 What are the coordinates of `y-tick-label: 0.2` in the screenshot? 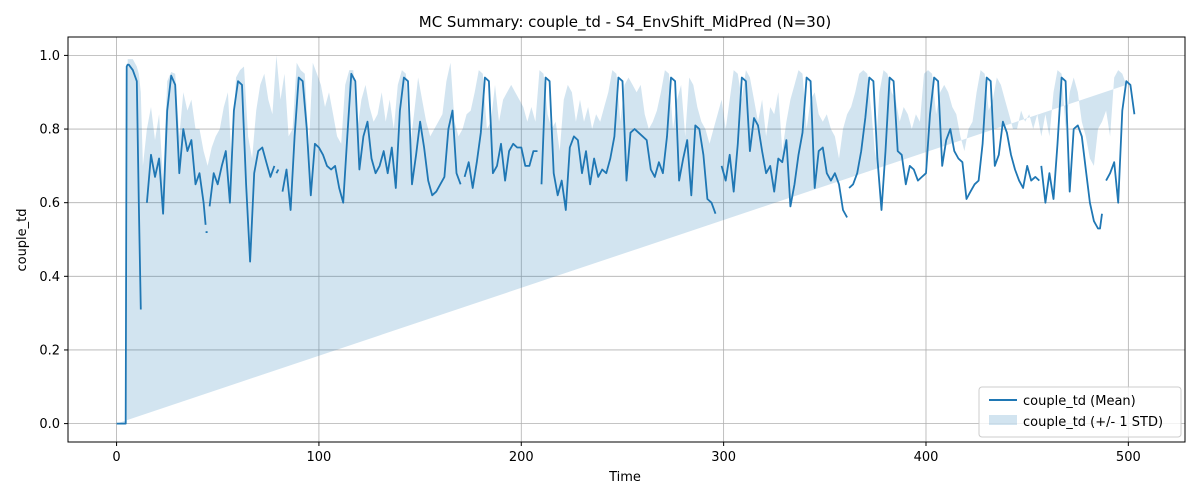 It's located at (49, 350).